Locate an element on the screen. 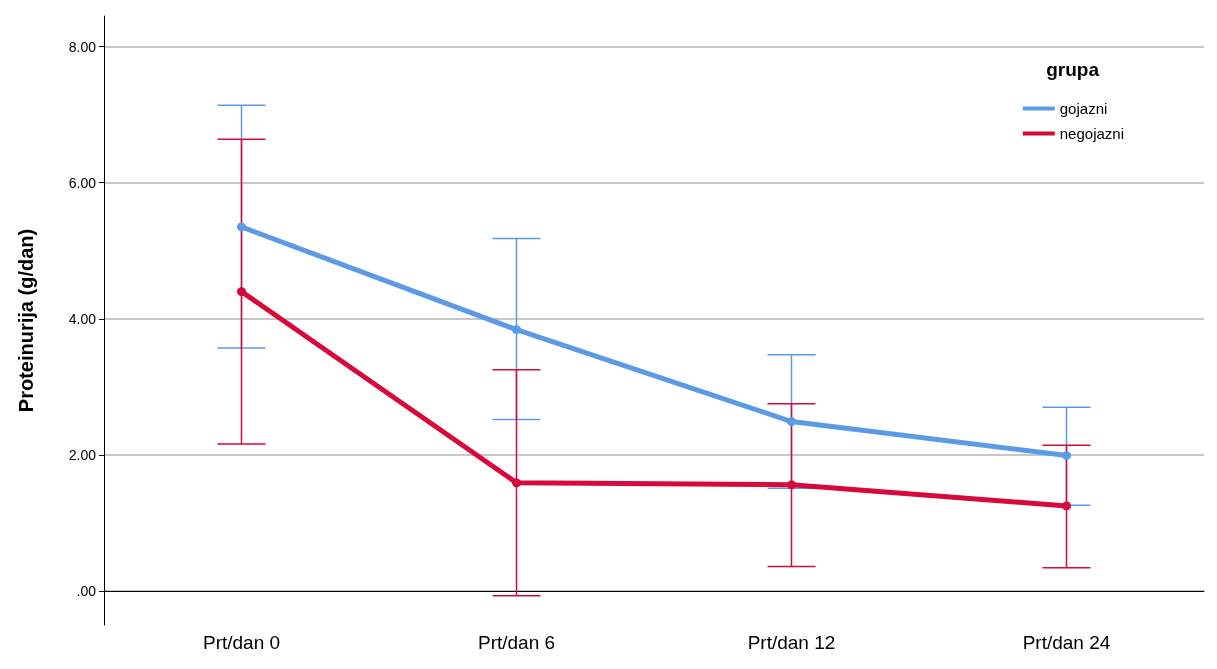 This screenshot has height=669, width=1217. x-tick-label: Prt/dan 6 is located at coordinates (516, 642).